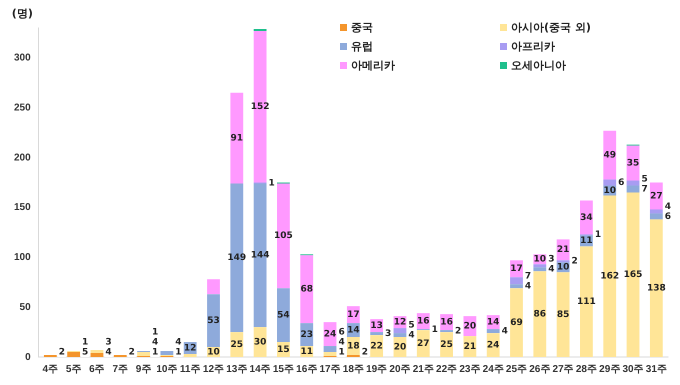 Image resolution: width=680 pixels, height=385 pixels. Describe the element at coordinates (516, 323) in the screenshot. I see `data-label: 69` at that location.